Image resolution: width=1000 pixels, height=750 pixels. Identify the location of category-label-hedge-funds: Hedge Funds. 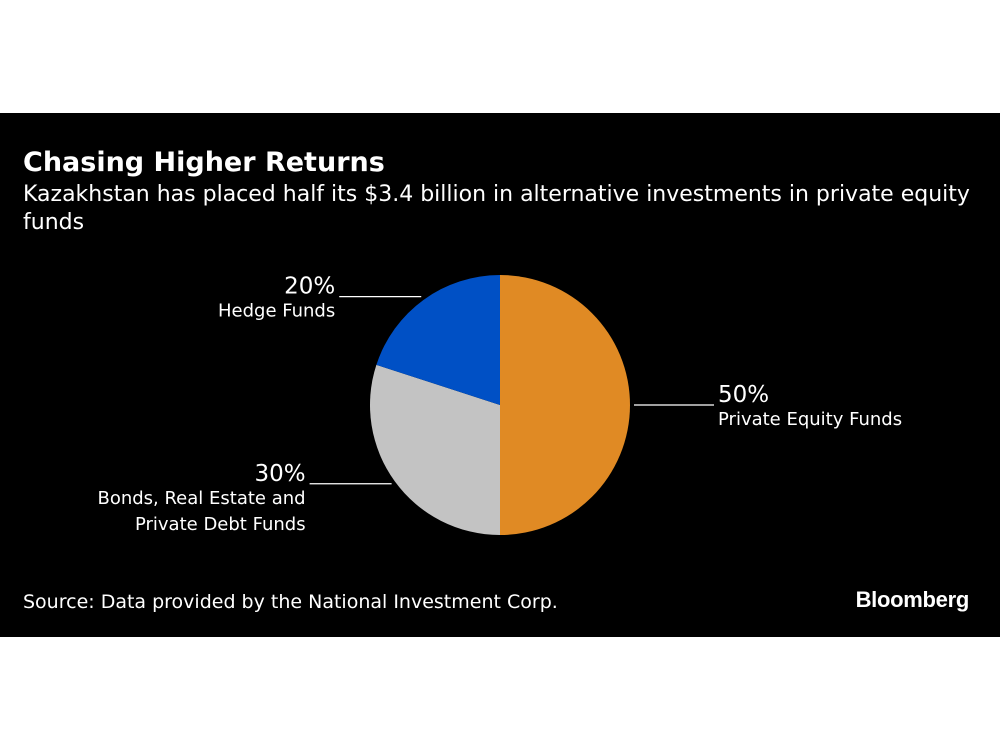
(276, 311).